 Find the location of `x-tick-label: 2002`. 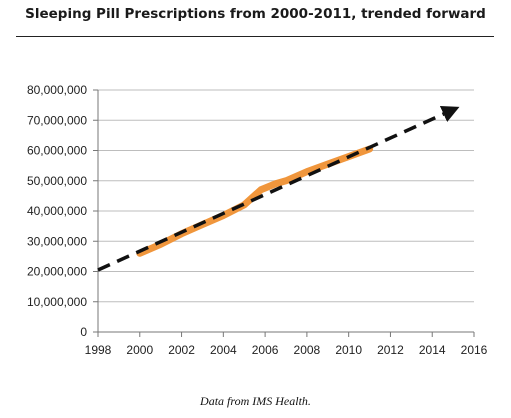

x-tick-label: 2002 is located at coordinates (181, 350).